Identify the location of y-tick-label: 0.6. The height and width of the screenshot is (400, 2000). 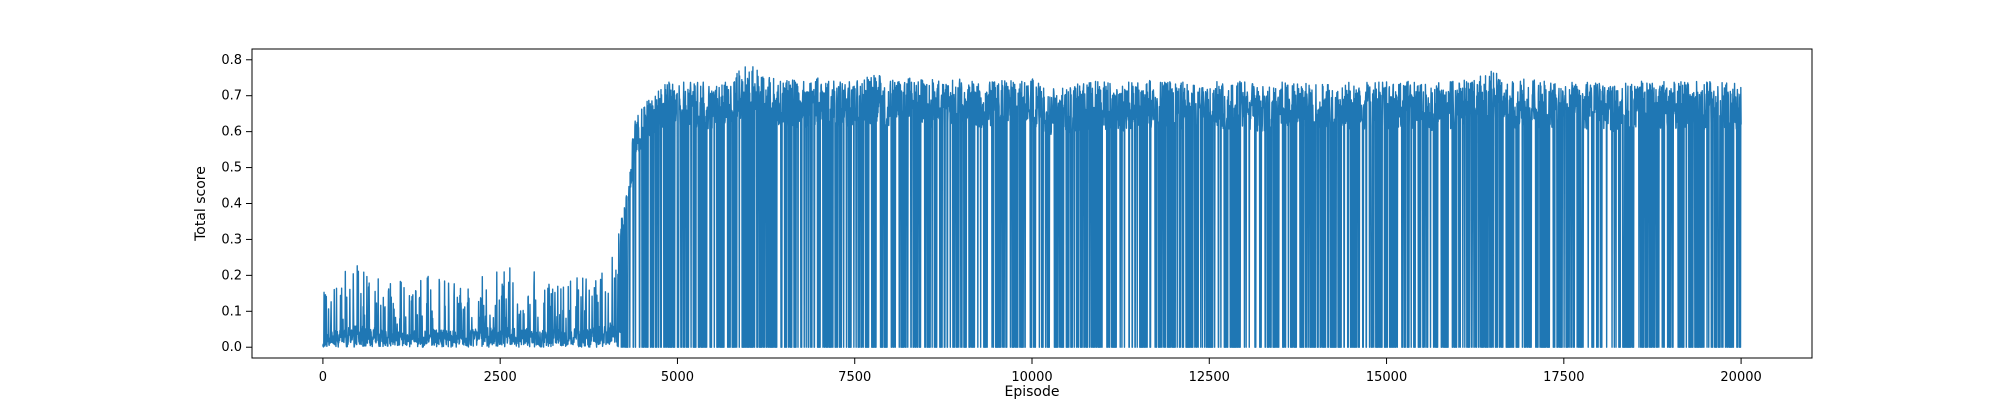
(231, 132).